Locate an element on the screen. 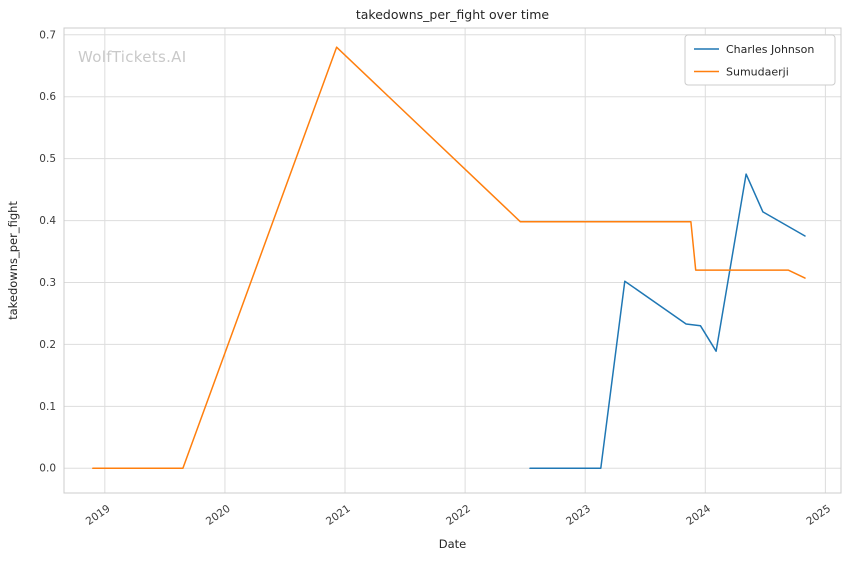 Image resolution: width=849 pixels, height=565 pixels. legend-label: Sumudaerji is located at coordinates (757, 72).